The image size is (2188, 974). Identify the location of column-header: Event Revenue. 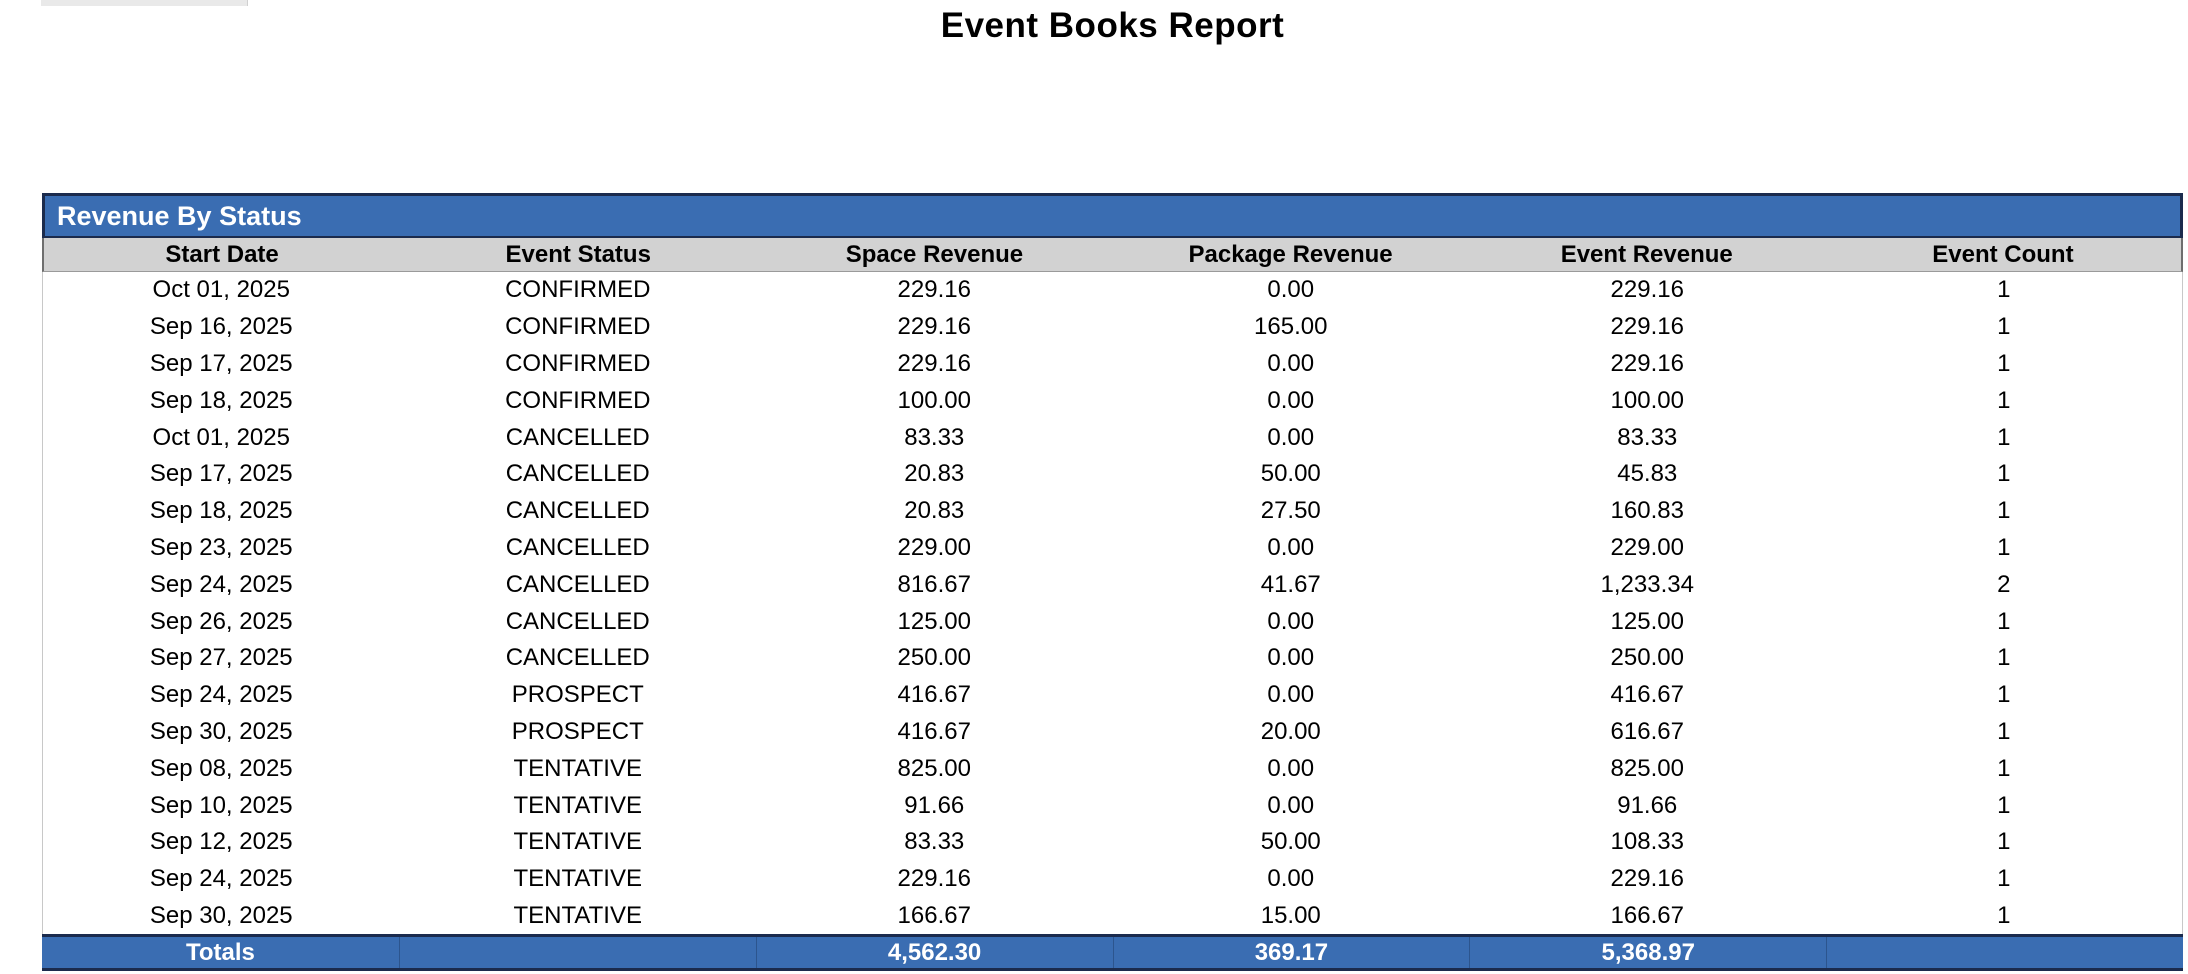
(1646, 254).